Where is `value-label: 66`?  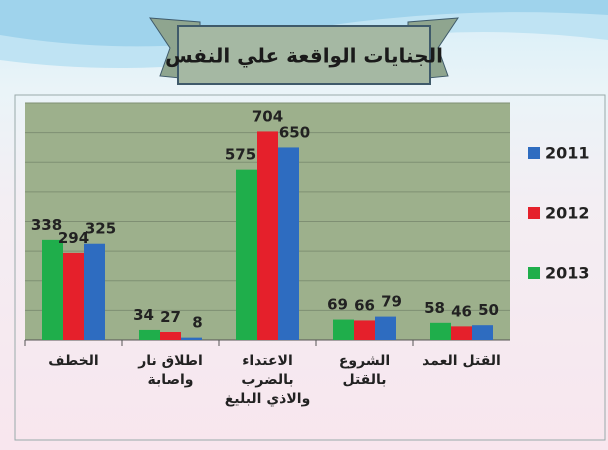 value-label: 66 is located at coordinates (364, 305).